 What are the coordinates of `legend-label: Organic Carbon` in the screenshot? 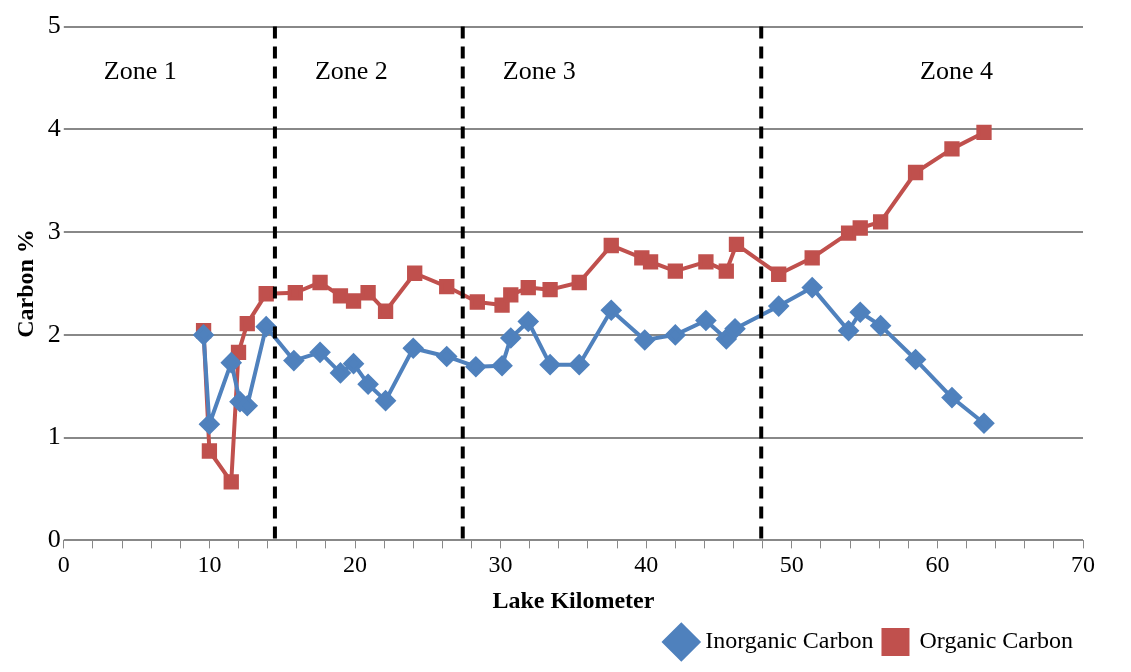 It's located at (996, 640).